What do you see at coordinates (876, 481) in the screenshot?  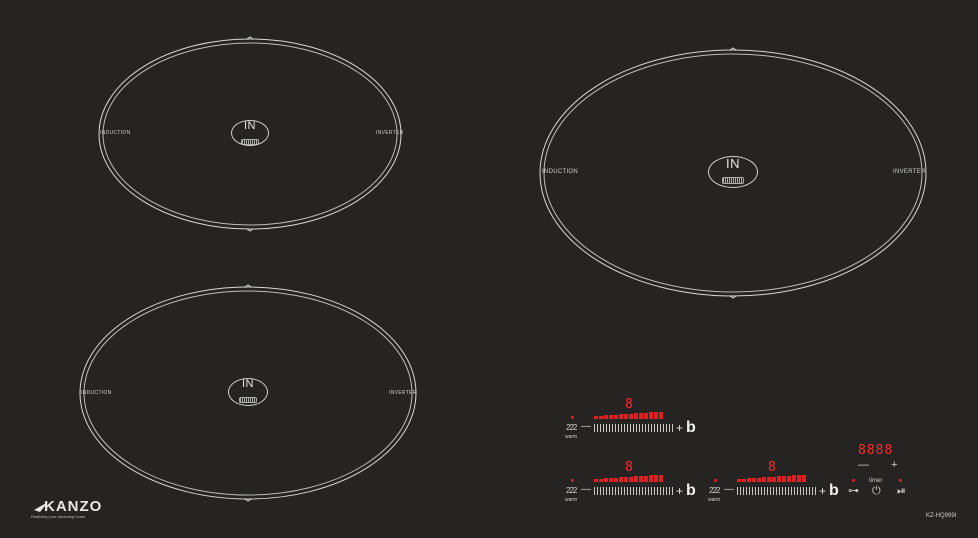 I see `timer-label: timer` at bounding box center [876, 481].